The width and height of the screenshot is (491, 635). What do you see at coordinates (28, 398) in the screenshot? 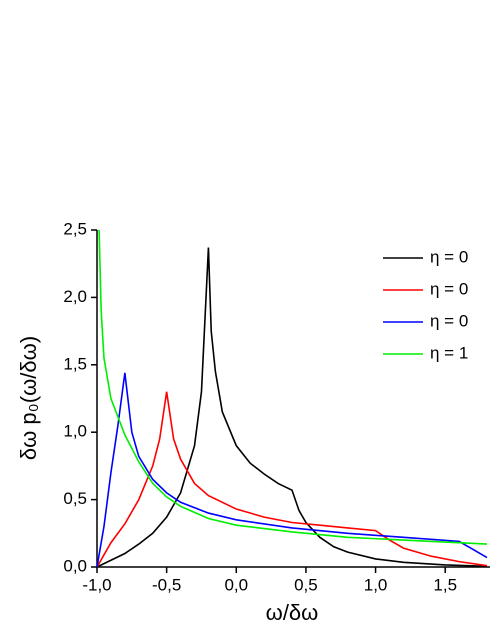
I see `y-axis-title: δω p₀(ω/δω)` at bounding box center [28, 398].